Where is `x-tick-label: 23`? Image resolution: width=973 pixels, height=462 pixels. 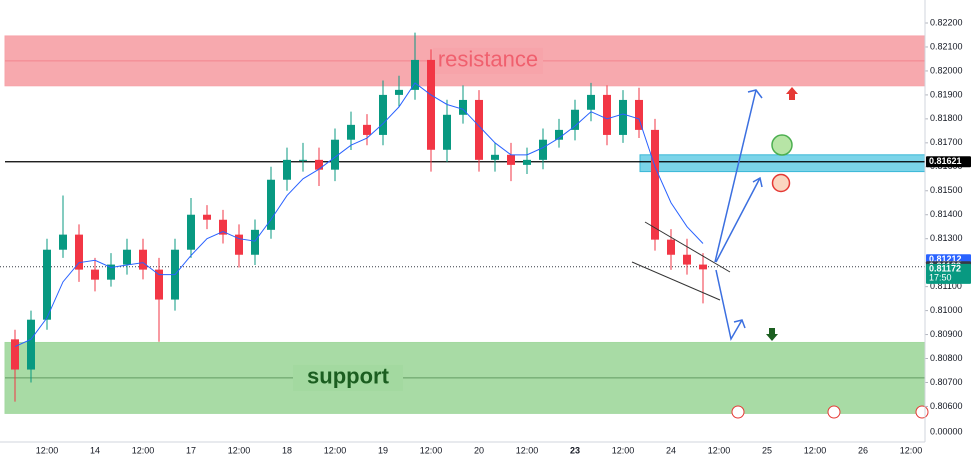
x-tick-label: 23 is located at coordinates (575, 450).